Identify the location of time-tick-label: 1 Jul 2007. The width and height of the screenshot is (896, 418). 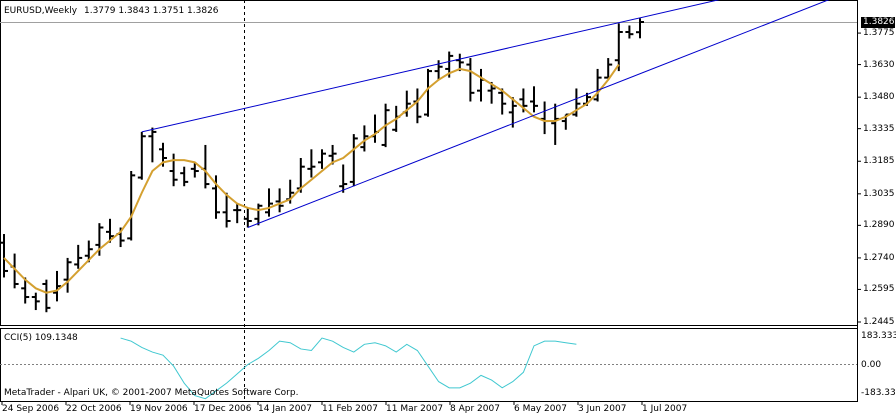
(665, 409).